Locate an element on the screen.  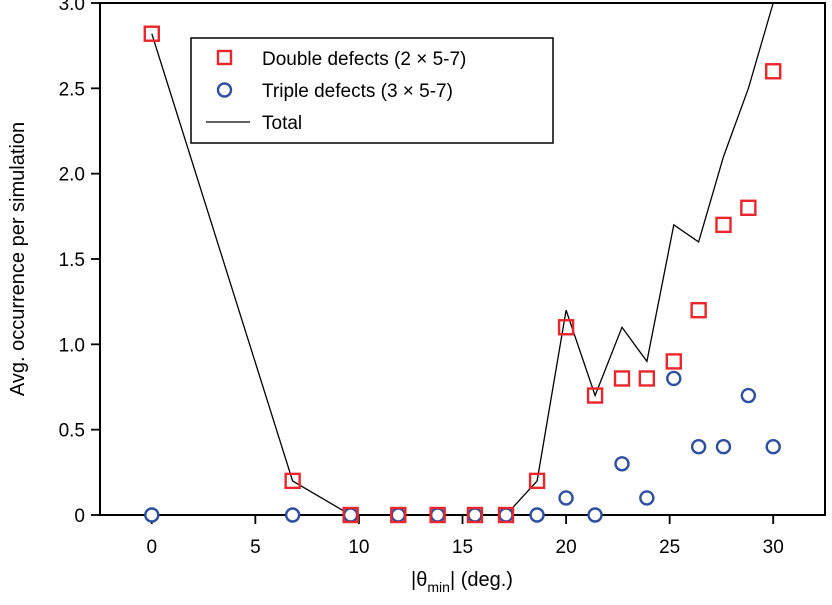
x-axis-title: |θmin| (deg.) is located at coordinates (462, 582).